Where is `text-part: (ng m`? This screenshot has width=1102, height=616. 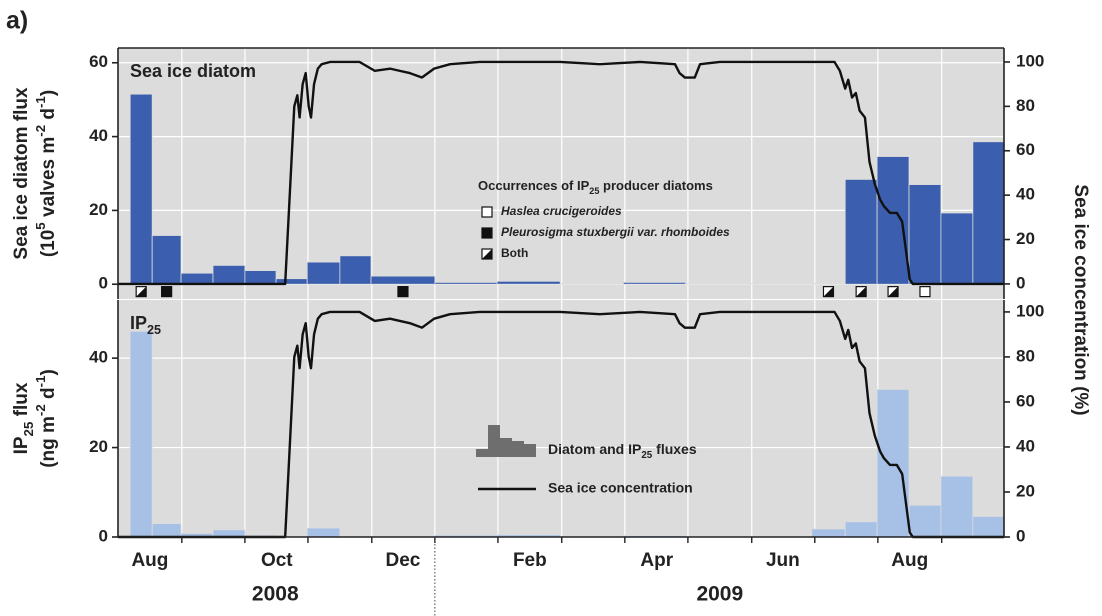
text-part: (ng m is located at coordinates (48, 442).